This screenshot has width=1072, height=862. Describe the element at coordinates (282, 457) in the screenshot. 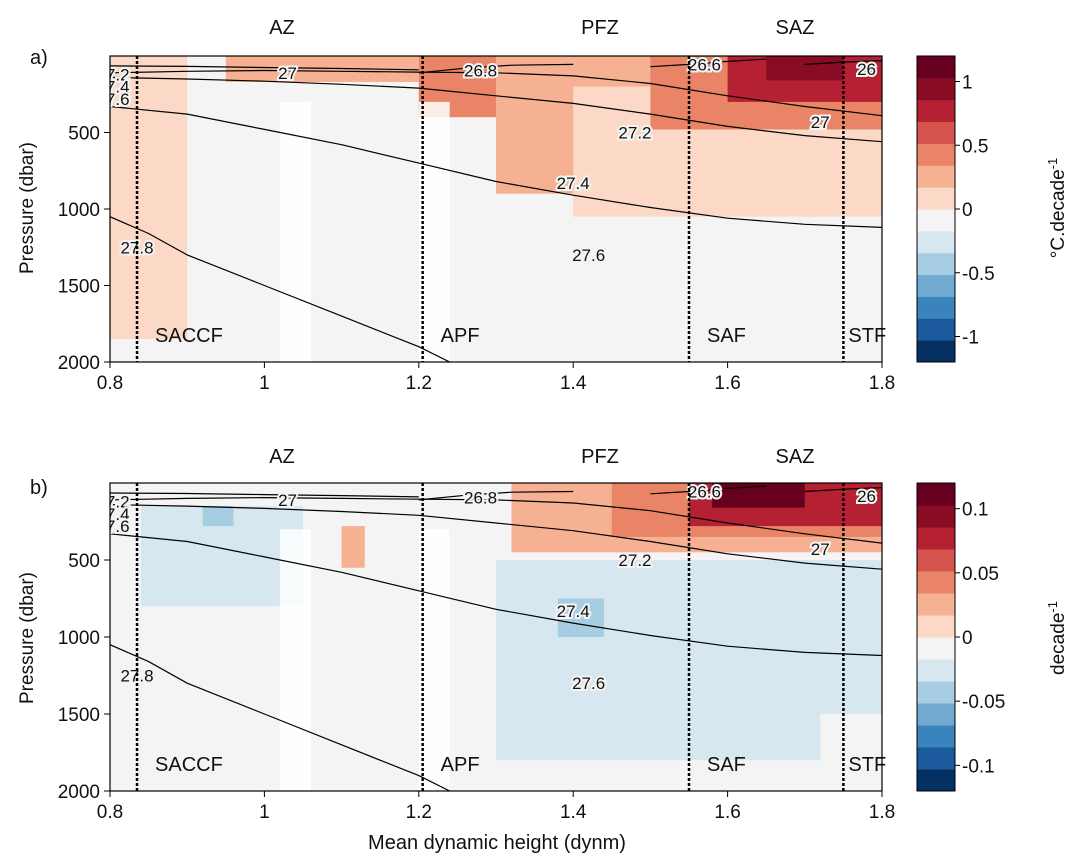

I see `zone-label-az: AZ` at that location.